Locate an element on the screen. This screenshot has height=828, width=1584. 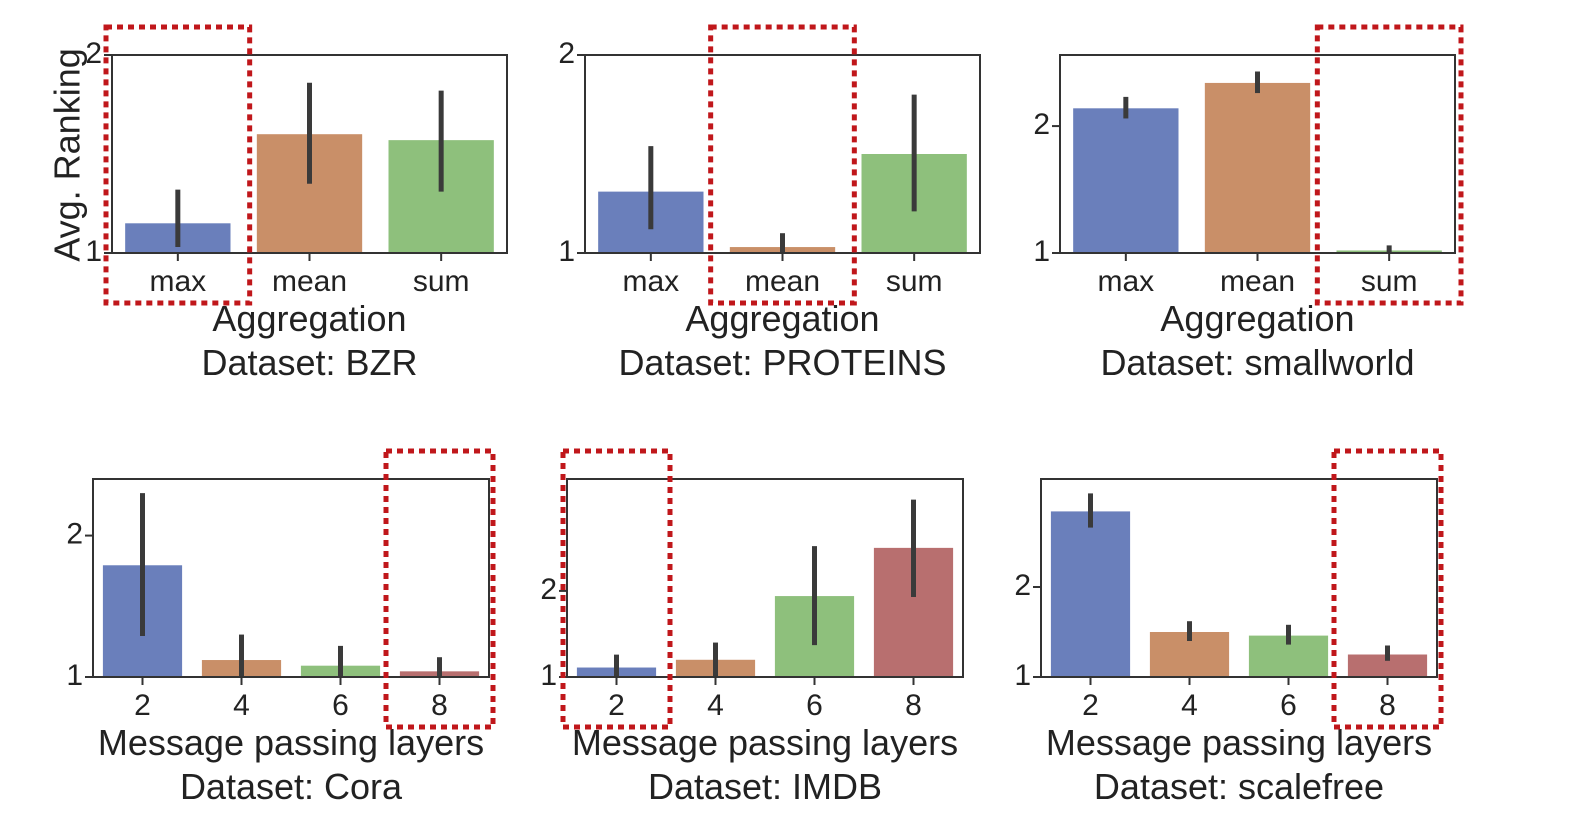
dataset-subtitle: Dataset: smallworld is located at coordinates (1257, 362).